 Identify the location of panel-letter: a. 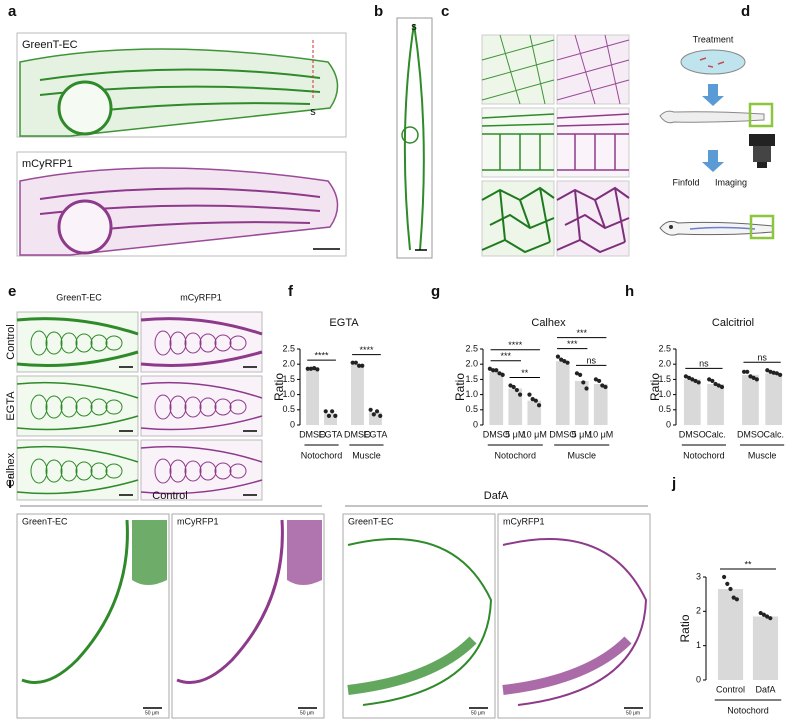
(12, 11).